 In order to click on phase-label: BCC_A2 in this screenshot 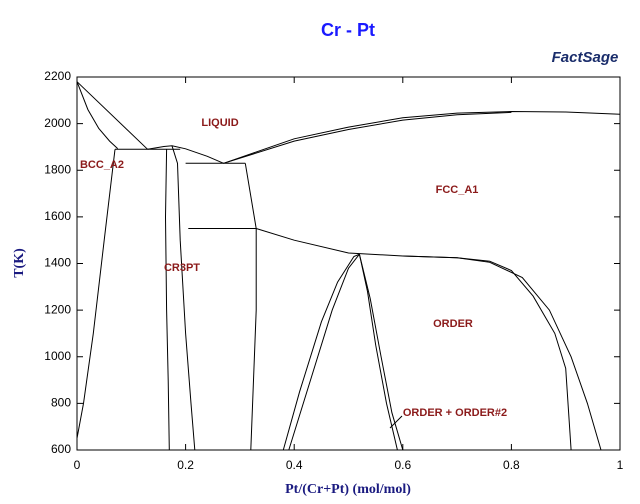, I will do `click(102, 165)`.